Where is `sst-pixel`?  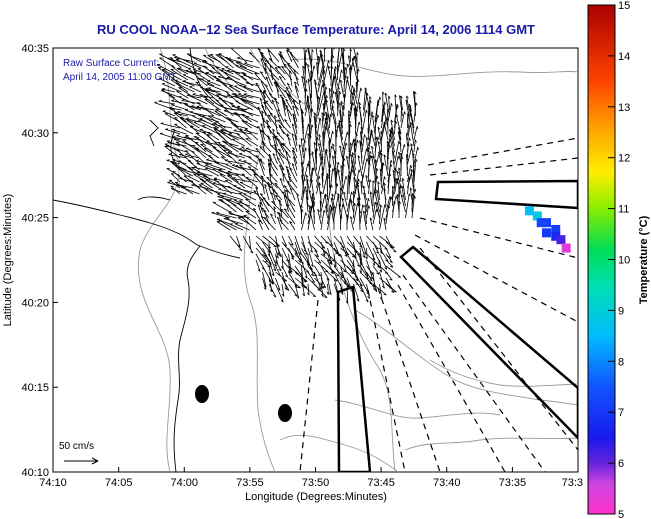 sst-pixel is located at coordinates (566, 248).